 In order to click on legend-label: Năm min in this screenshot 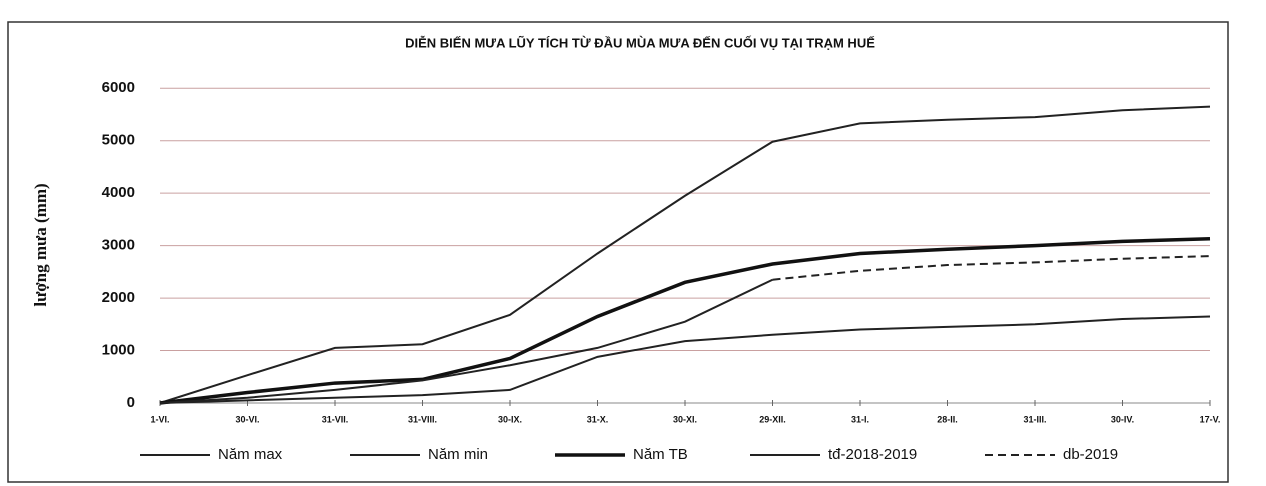, I will do `click(458, 454)`.